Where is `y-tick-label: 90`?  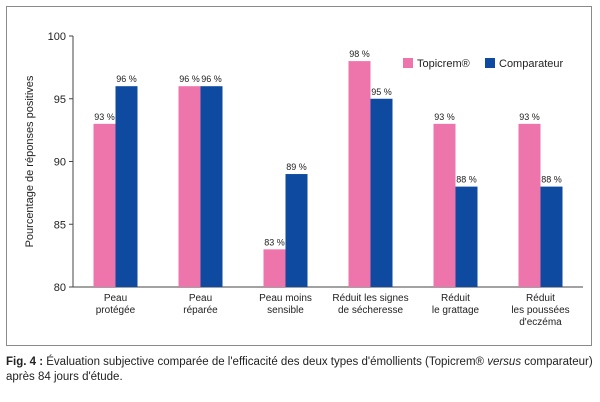 y-tick-label: 90 is located at coordinates (60, 163).